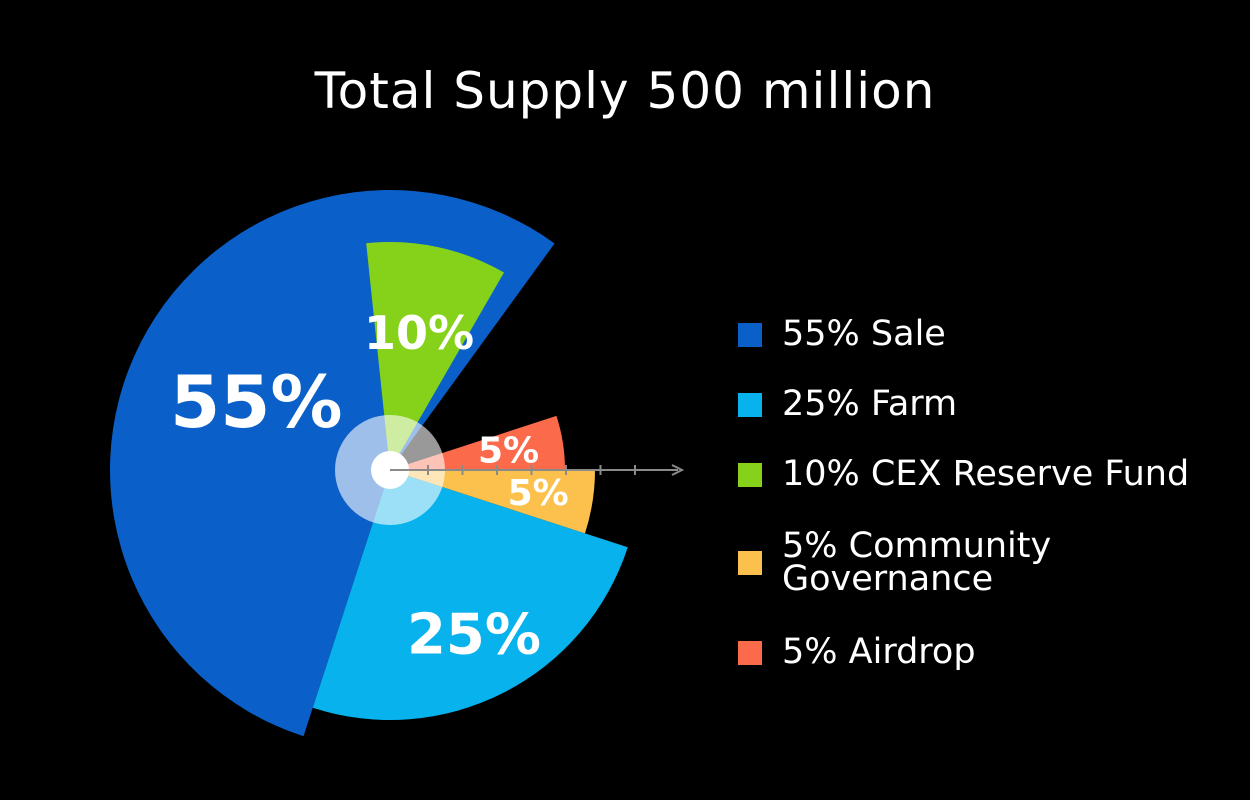 The image size is (1250, 800). Describe the element at coordinates (879, 652) in the screenshot. I see `legend-label: 5% Airdrop` at that location.